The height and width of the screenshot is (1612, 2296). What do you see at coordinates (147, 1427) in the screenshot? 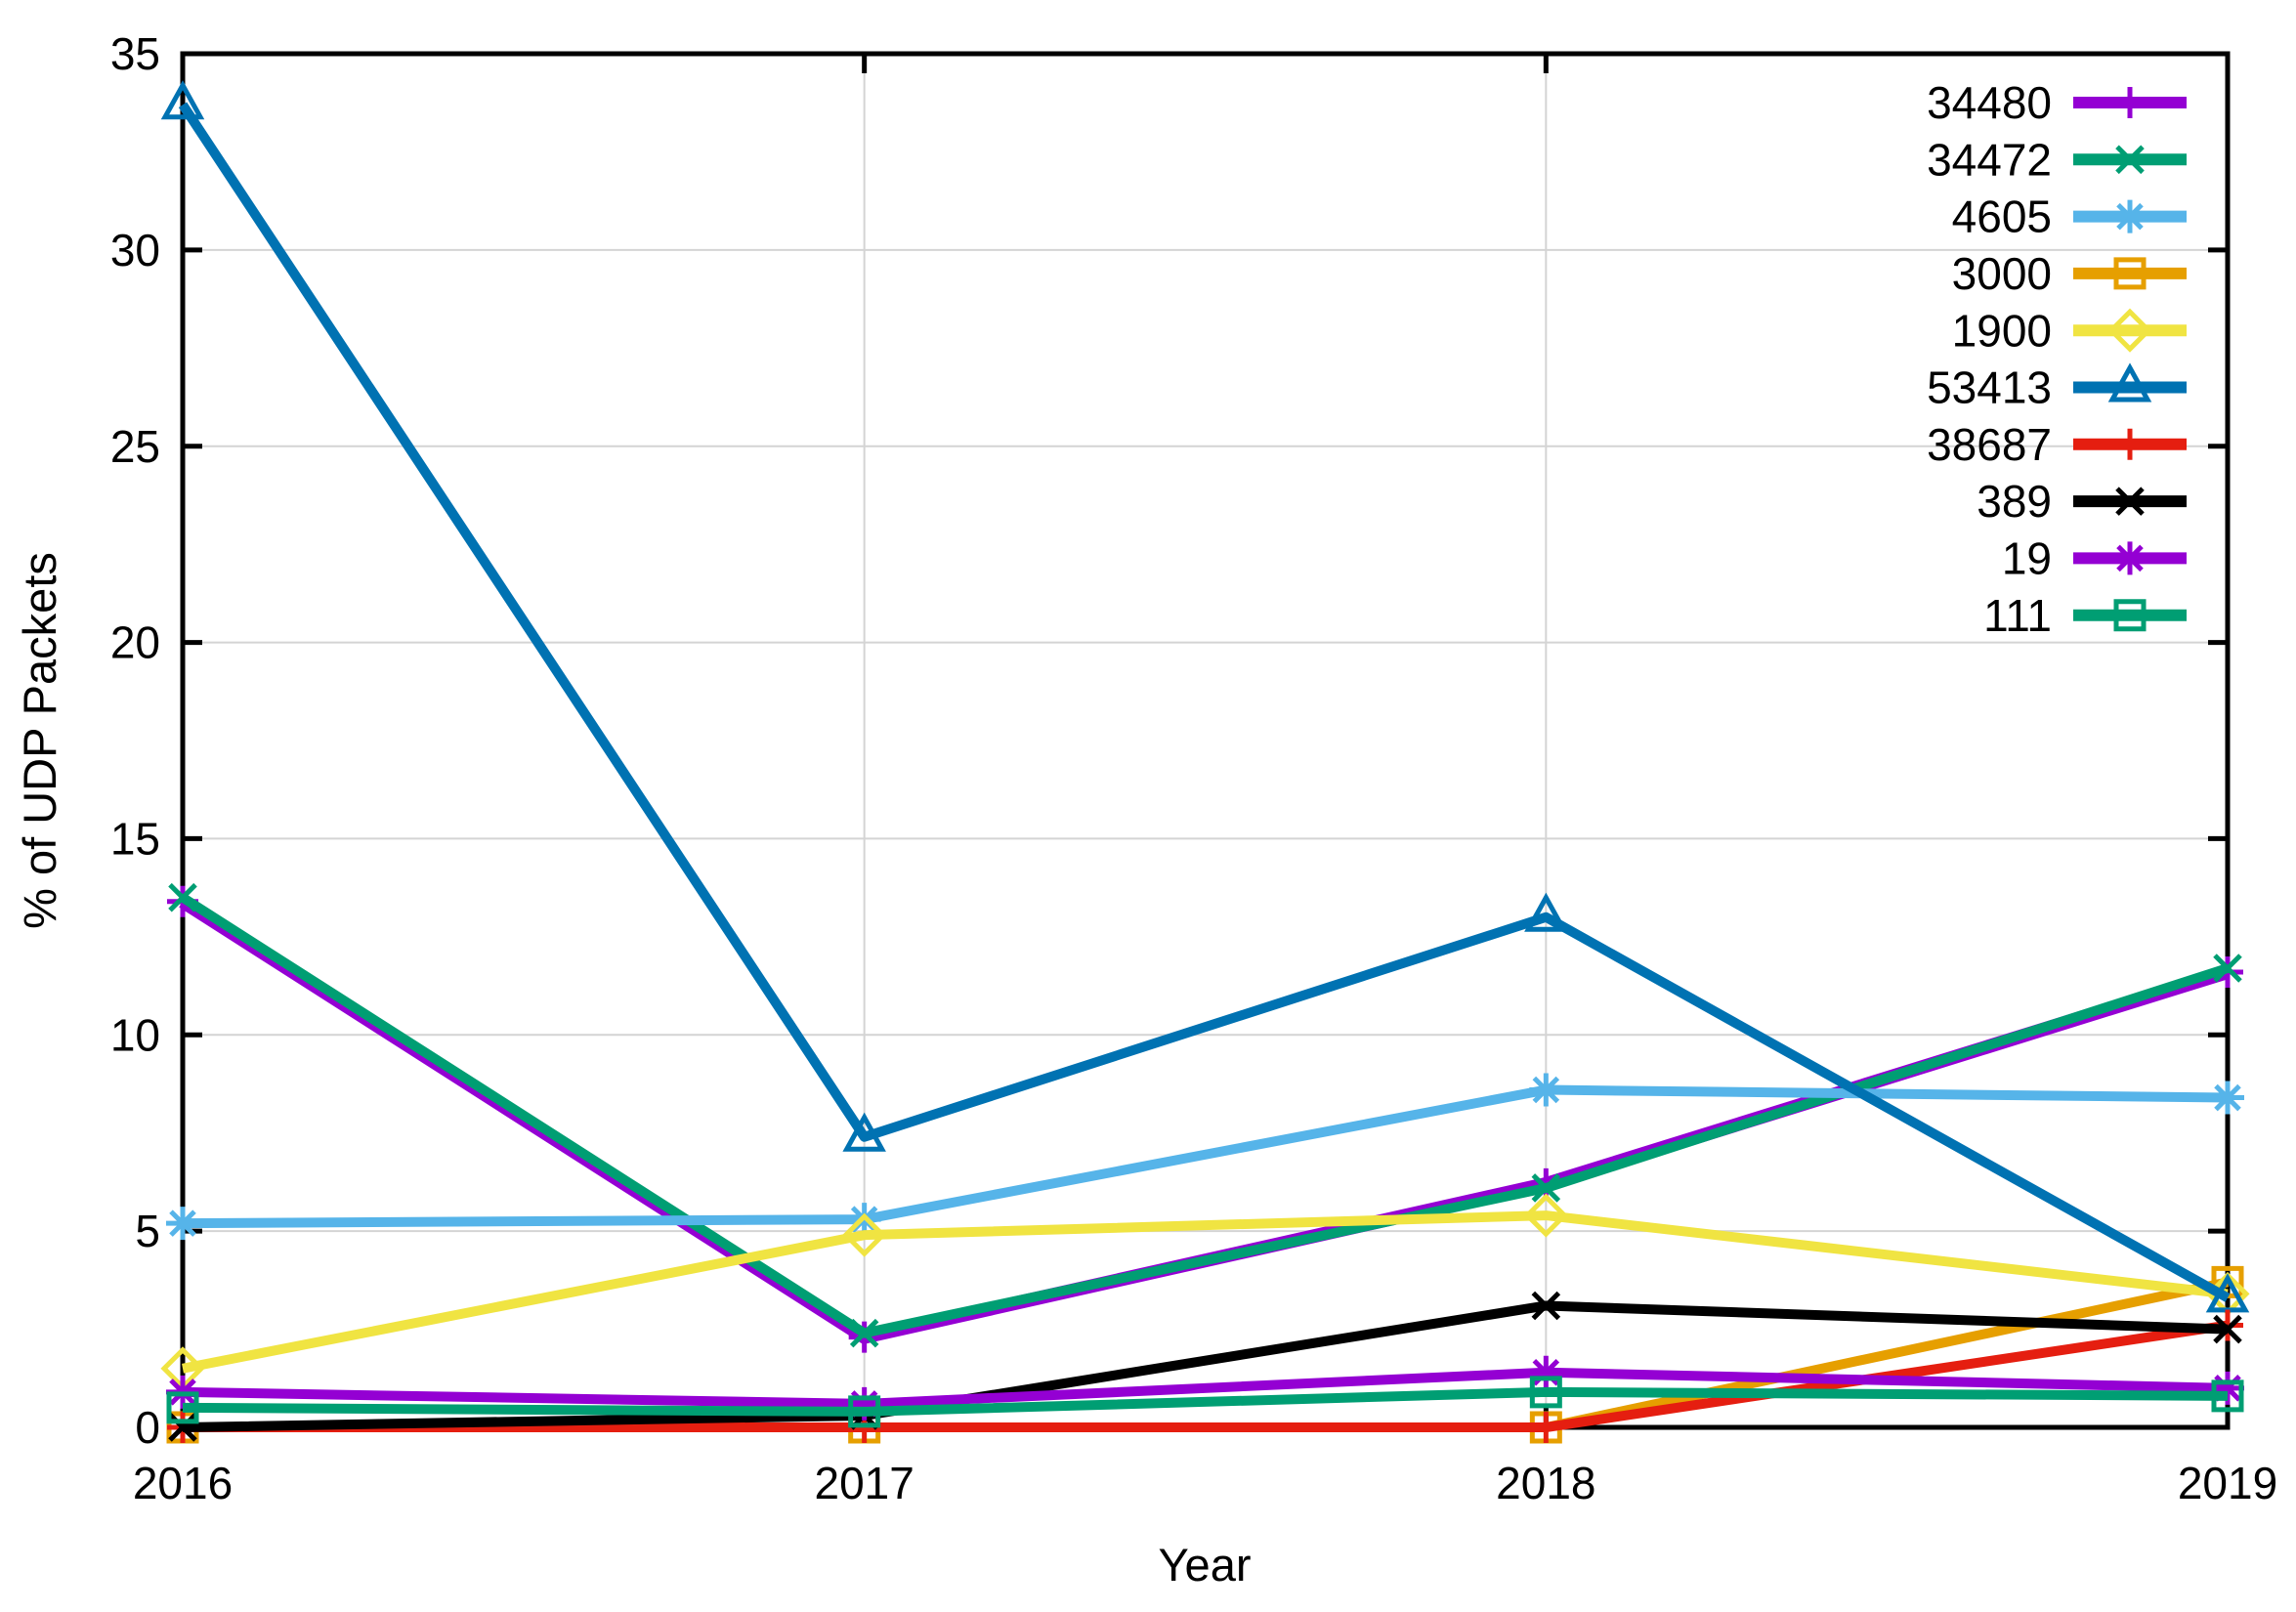
I see `y-tick-label: 0` at bounding box center [147, 1427].